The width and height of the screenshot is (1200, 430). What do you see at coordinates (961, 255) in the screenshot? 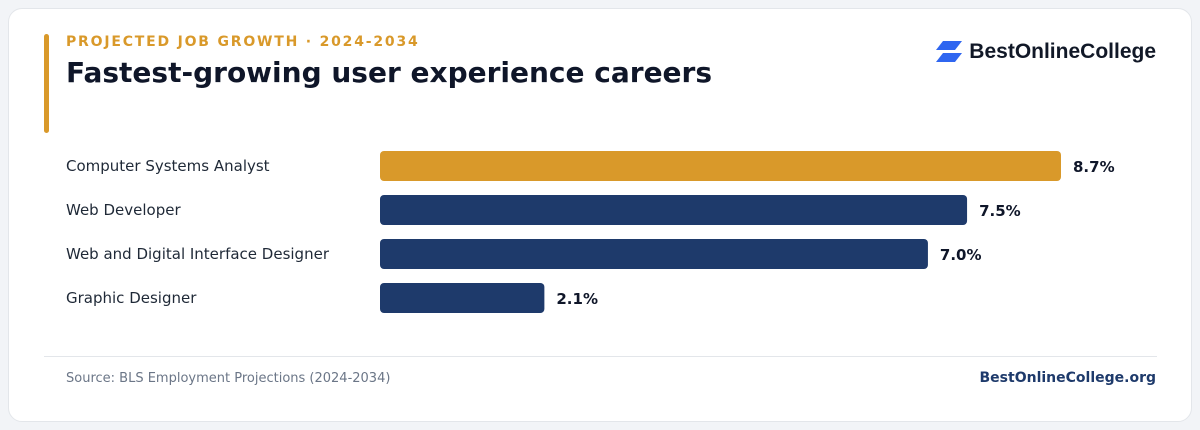
I see `value-label: 7.0%` at bounding box center [961, 255].